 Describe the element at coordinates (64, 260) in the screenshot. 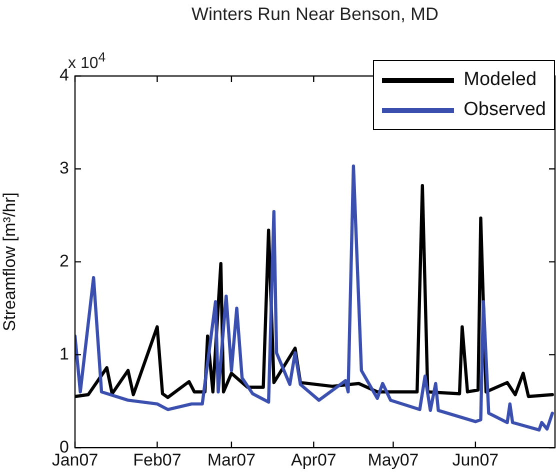

I see `y-tick-label: 2` at that location.